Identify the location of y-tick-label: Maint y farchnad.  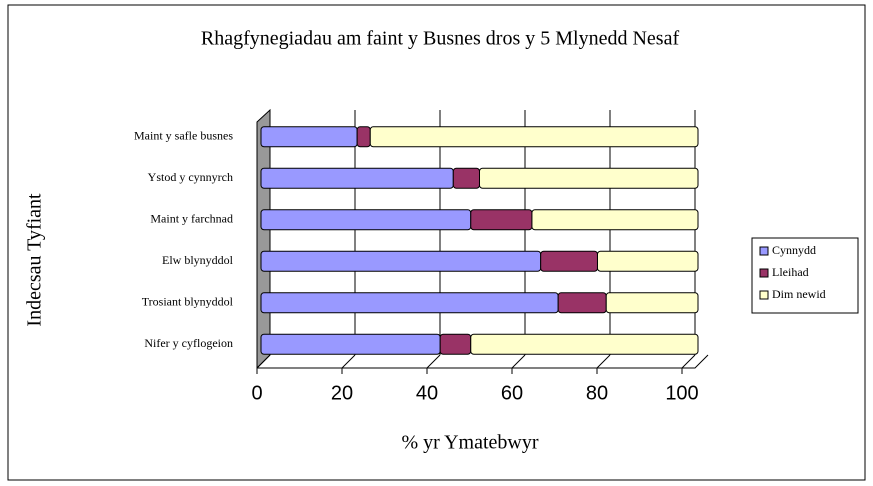
(191, 219).